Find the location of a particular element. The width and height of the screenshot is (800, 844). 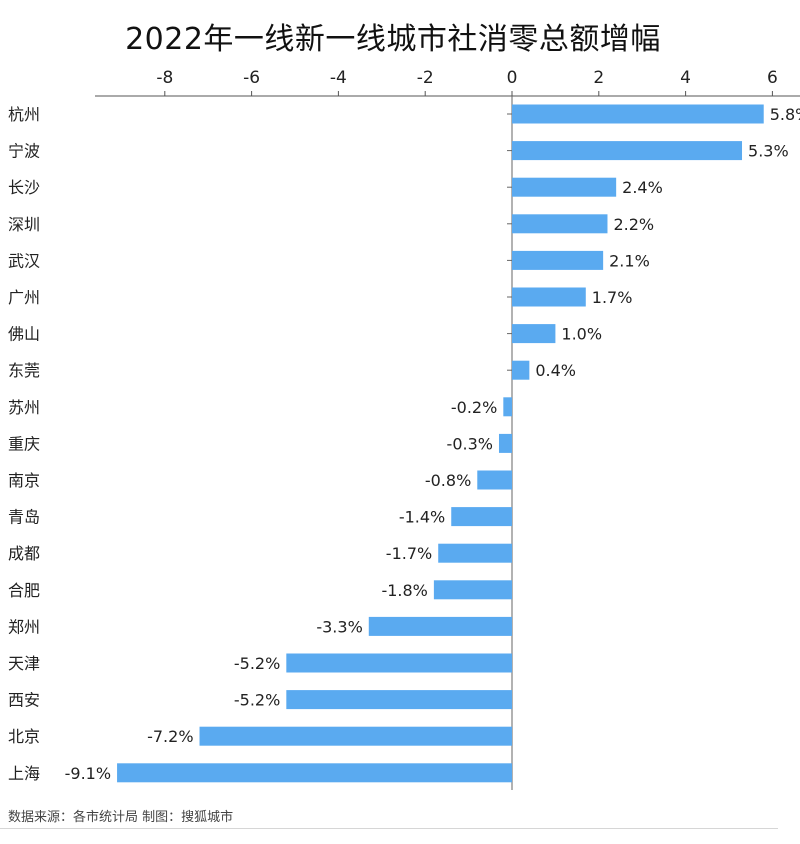

category-label: 宁波 is located at coordinates (24, 151).